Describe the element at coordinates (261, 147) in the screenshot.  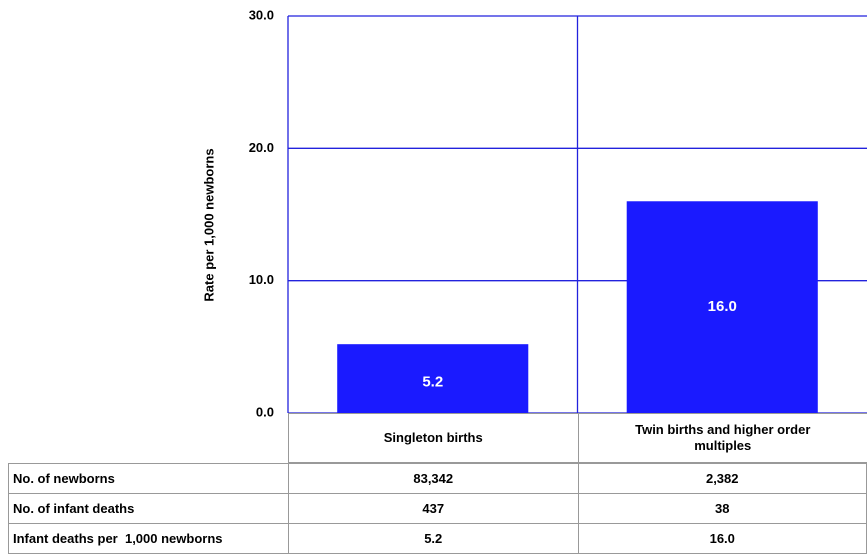
I see `y-tick-label: 20.0` at that location.